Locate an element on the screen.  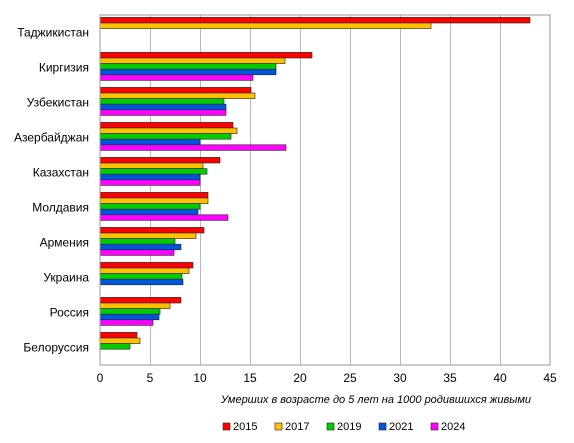
category-label: Узбекистан is located at coordinates (58, 103).